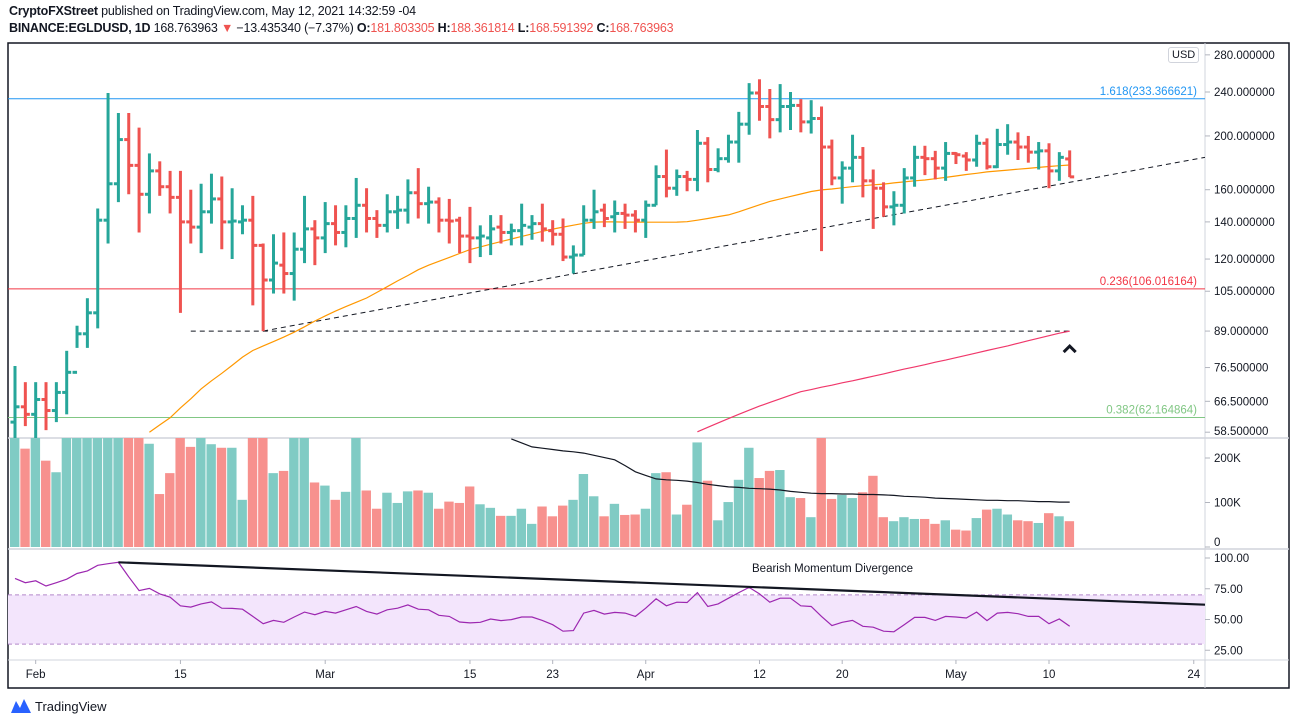  What do you see at coordinates (1184, 55) in the screenshot?
I see `currency-badge: USD` at bounding box center [1184, 55].